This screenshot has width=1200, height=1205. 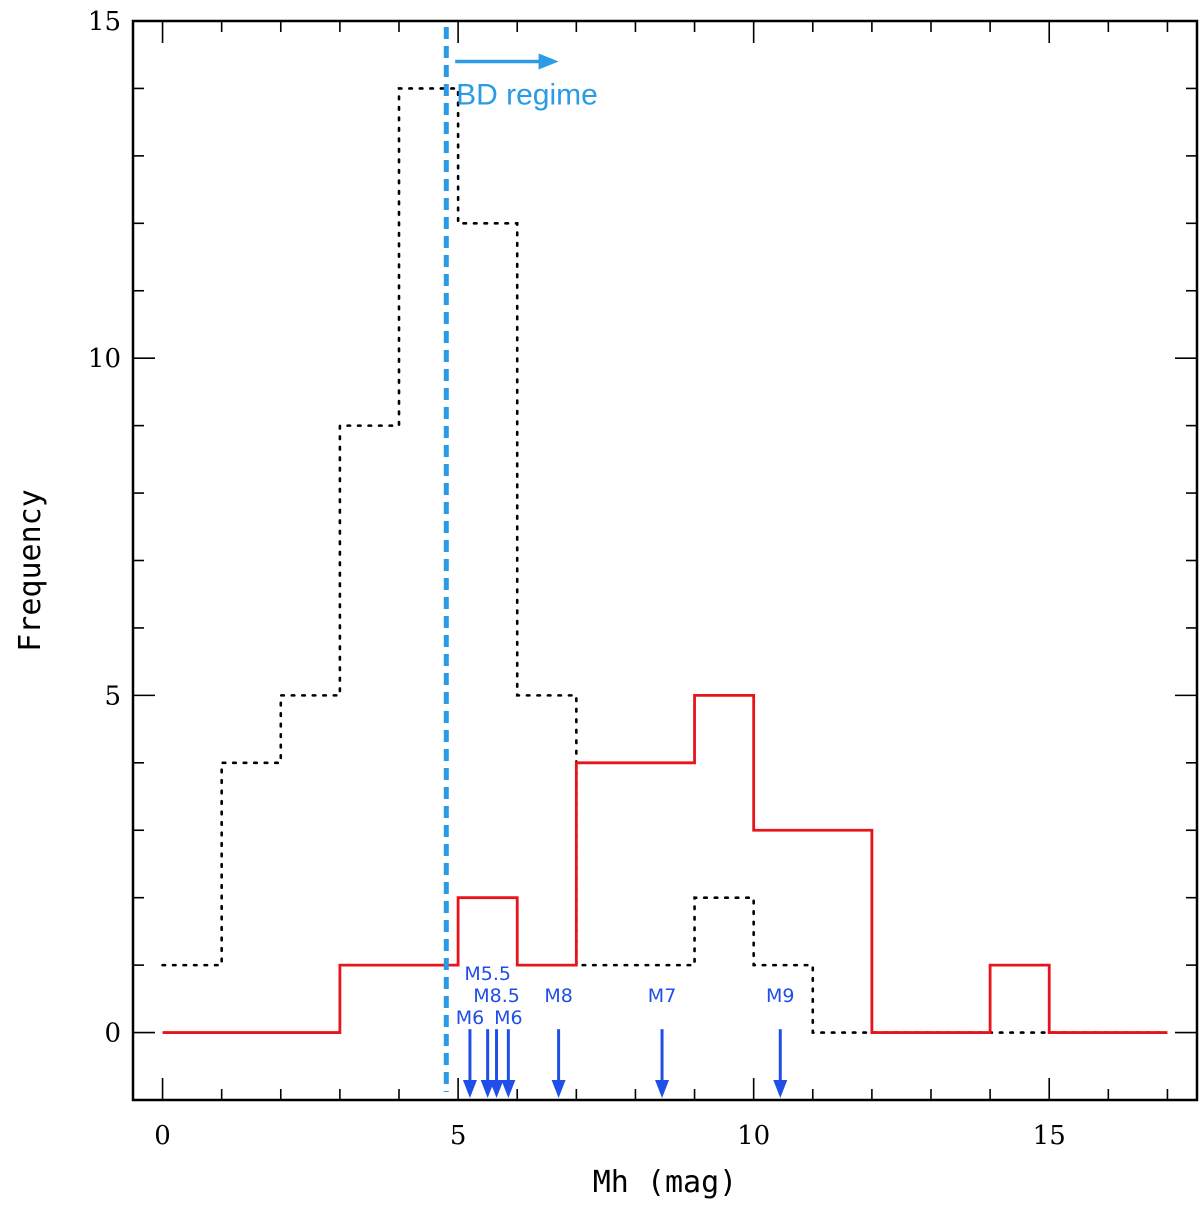 I want to click on bd-line-layer, so click(x=501, y=559).